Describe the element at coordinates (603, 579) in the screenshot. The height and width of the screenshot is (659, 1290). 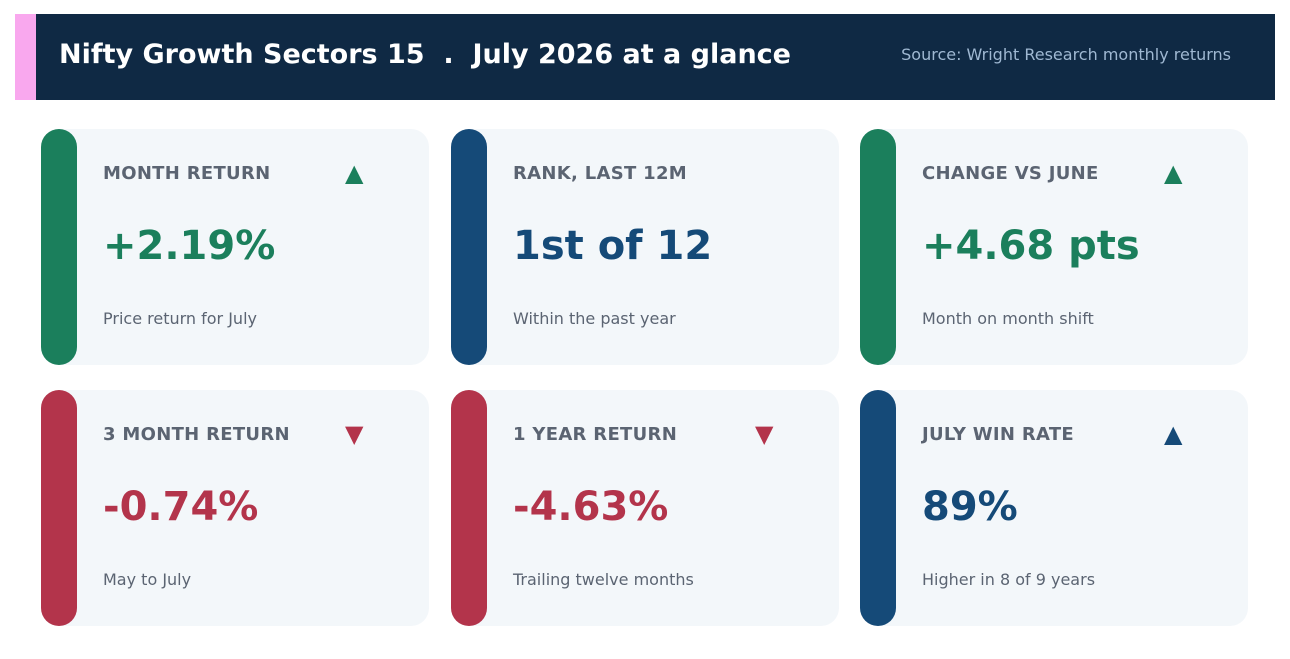
I see `card-caption: Trailing twelve months` at that location.